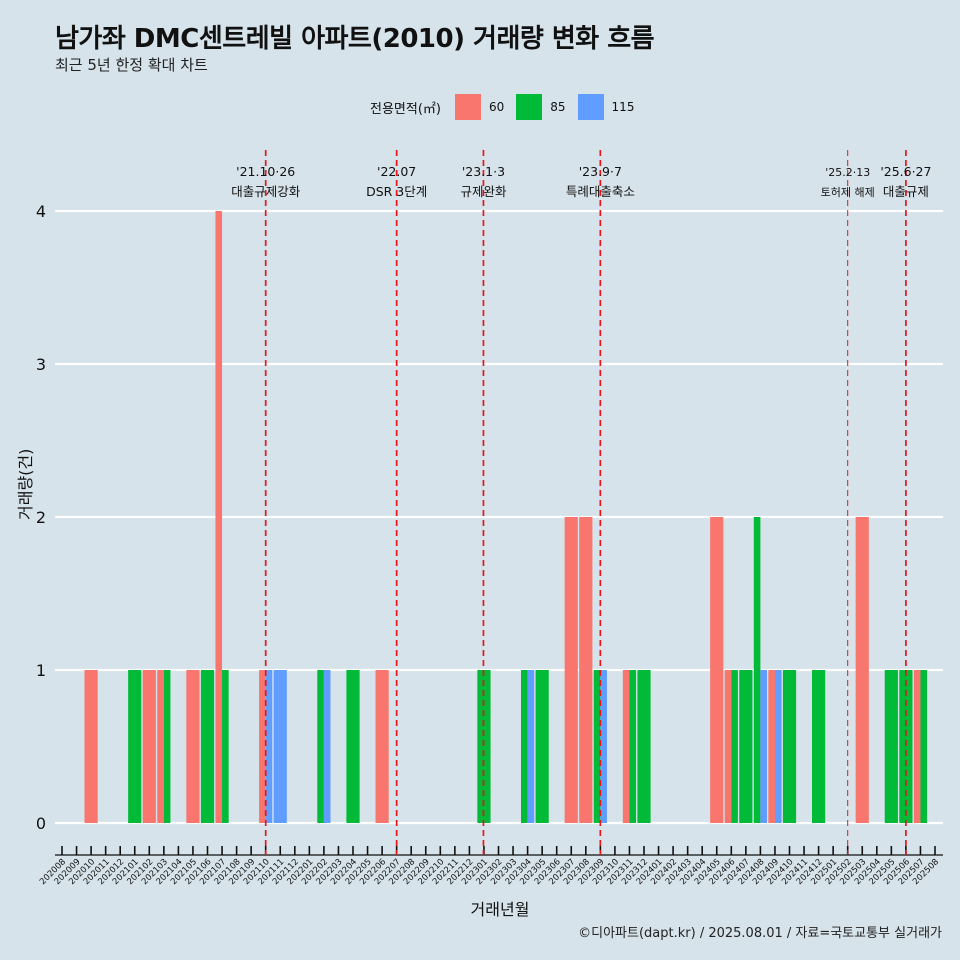  I want to click on annotation-text-202506: 대출규제, so click(906, 191).